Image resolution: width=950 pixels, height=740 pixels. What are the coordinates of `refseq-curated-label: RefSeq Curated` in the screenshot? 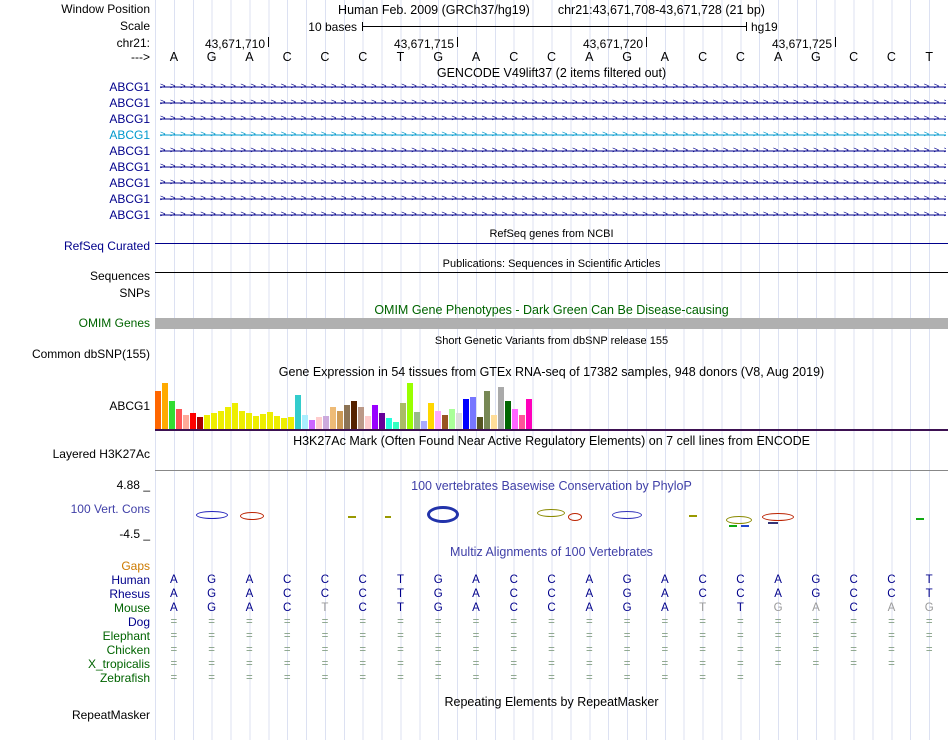 It's located at (106, 246).